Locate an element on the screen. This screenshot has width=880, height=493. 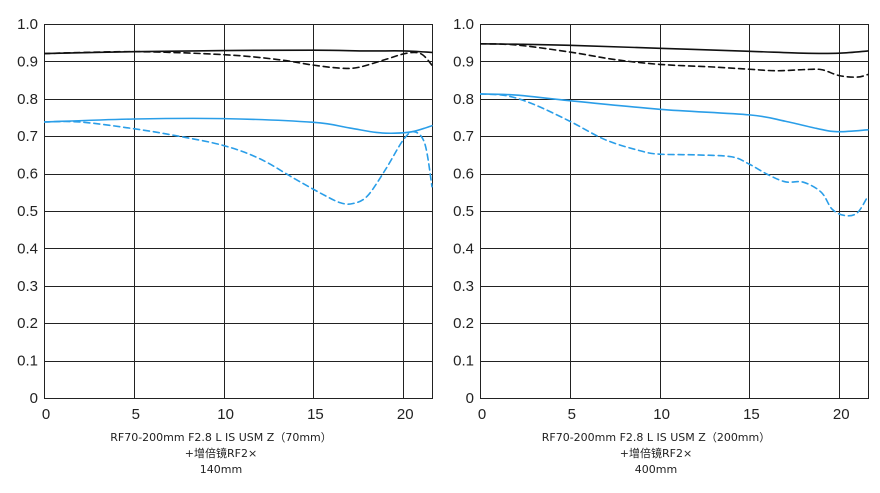
chart-caption-line: 400mm is located at coordinates (656, 469).